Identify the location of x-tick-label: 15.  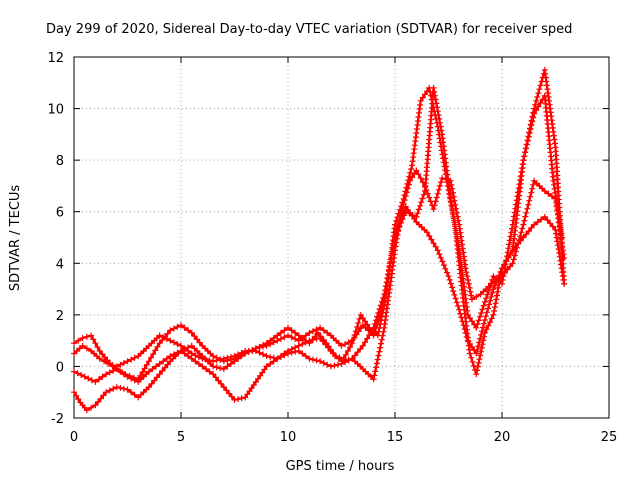
(395, 437).